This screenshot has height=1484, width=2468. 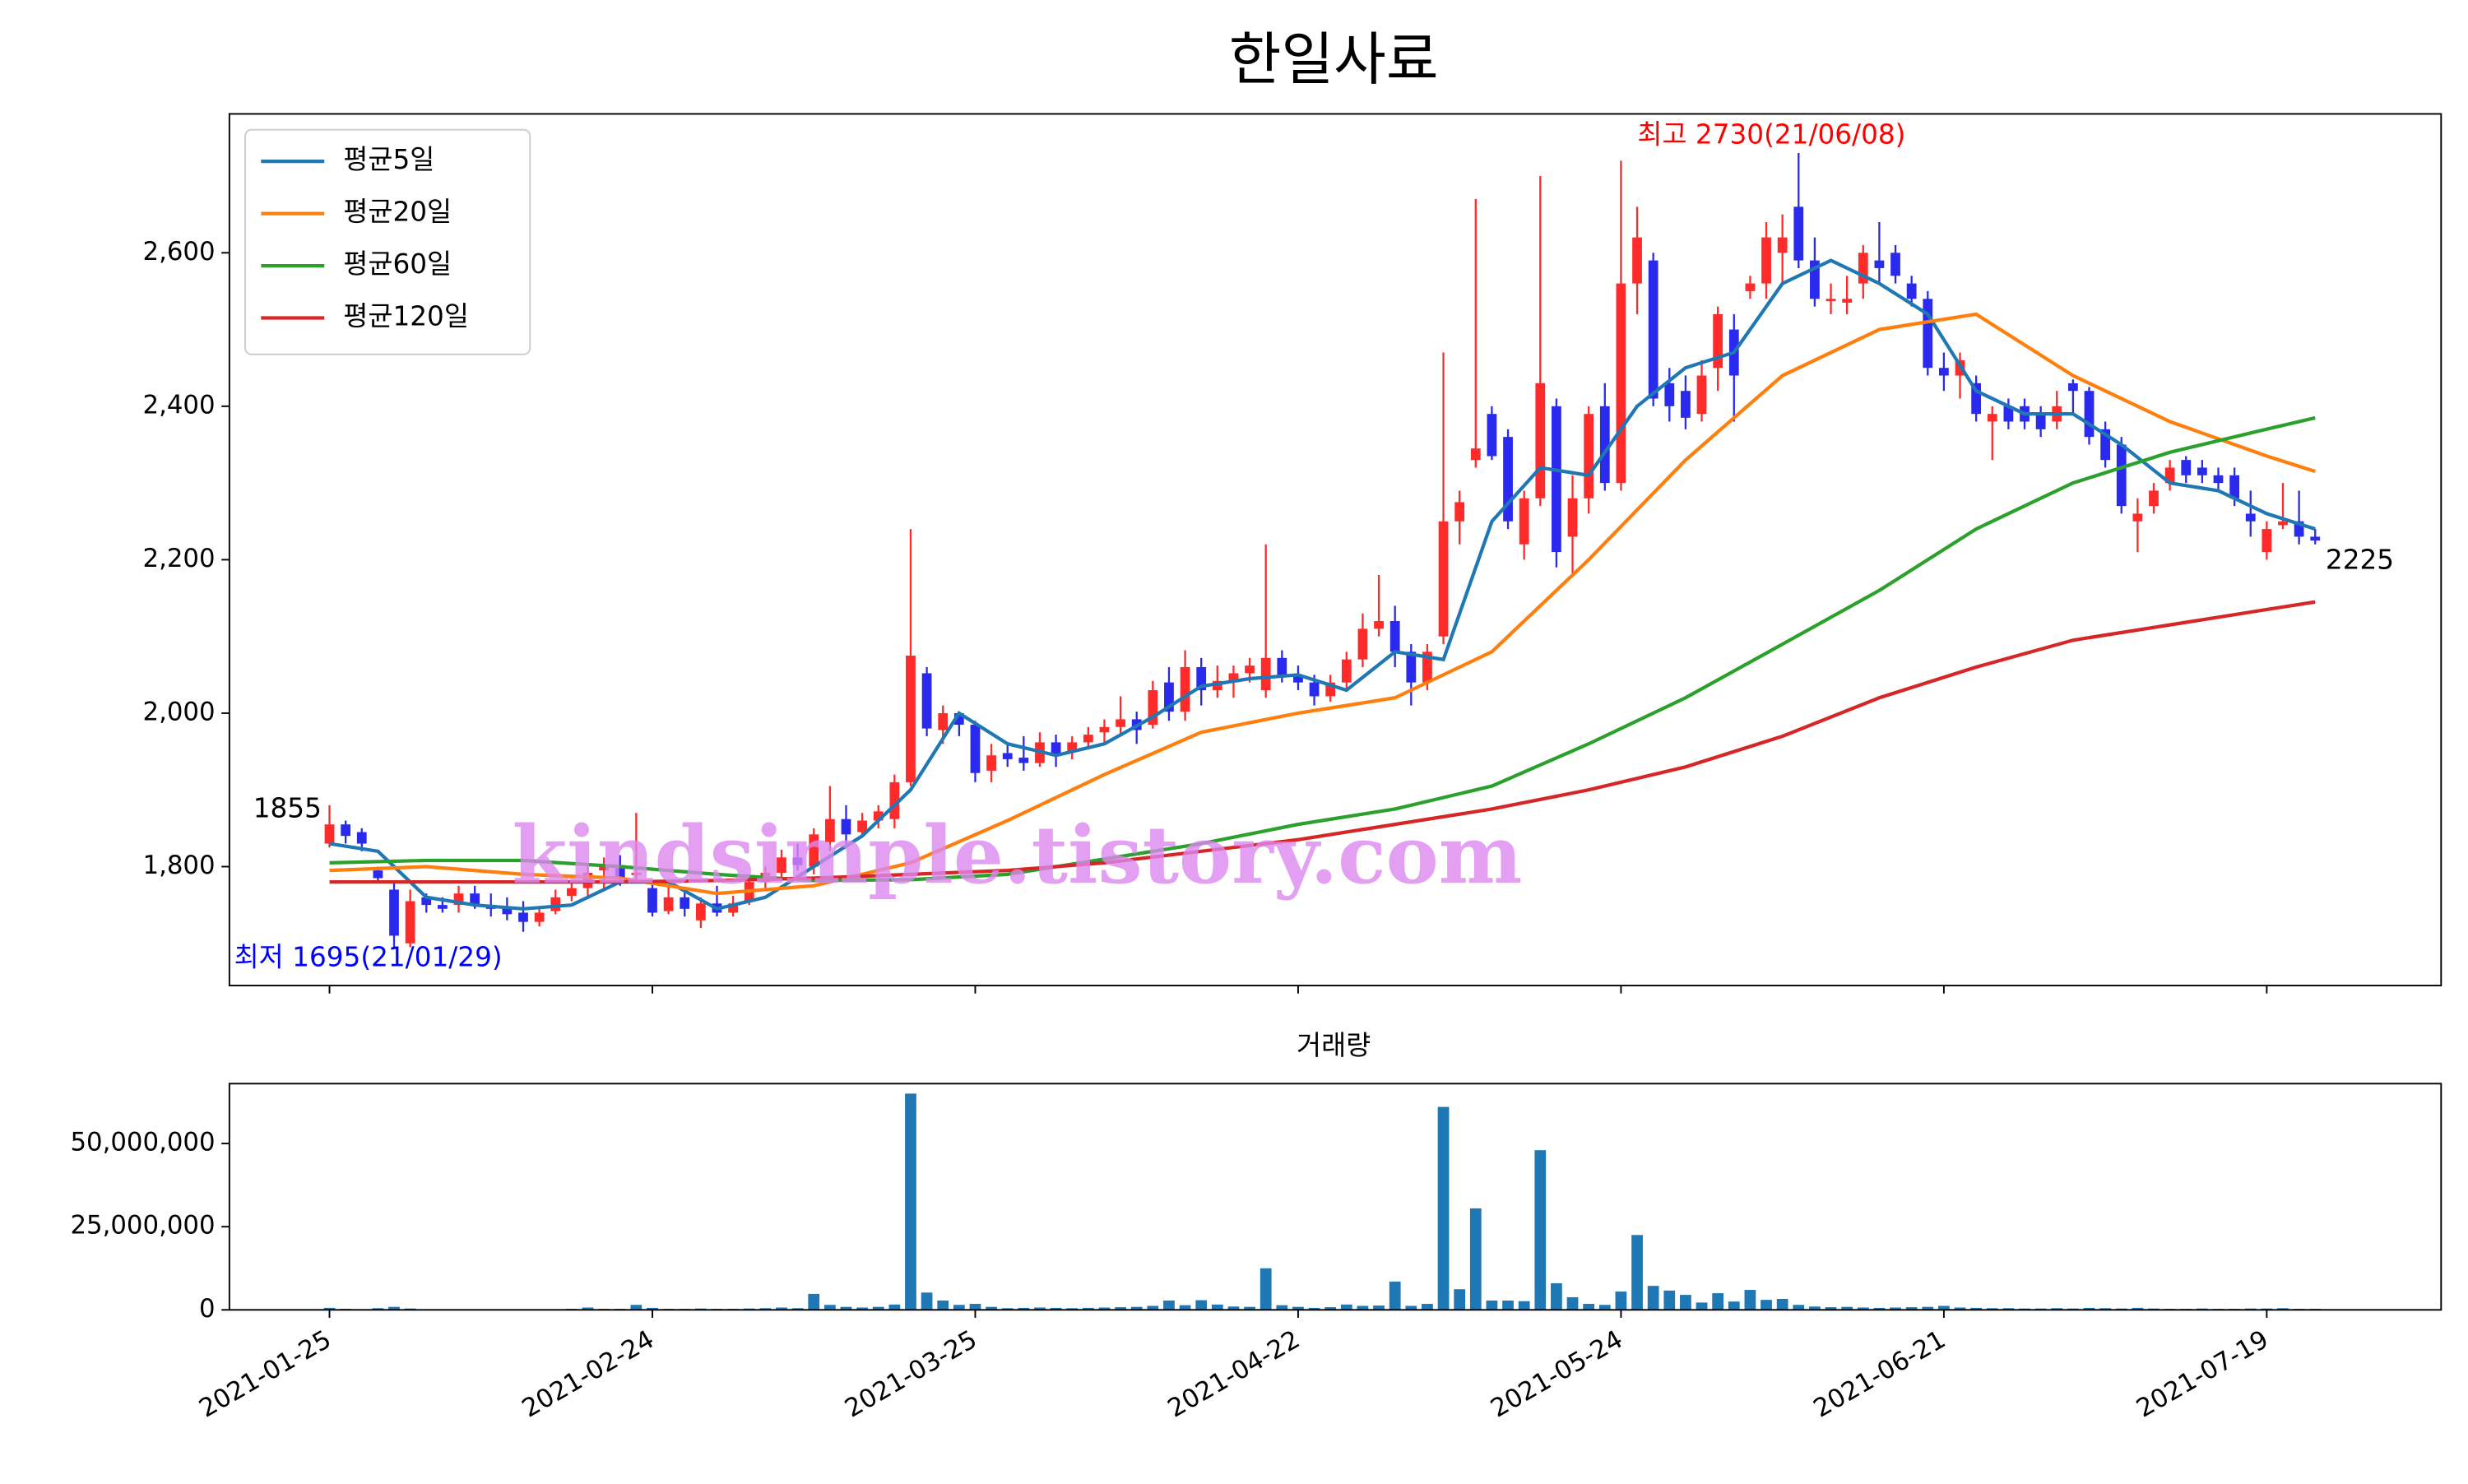 What do you see at coordinates (179, 252) in the screenshot?
I see `y-tick-label: 2,600` at bounding box center [179, 252].